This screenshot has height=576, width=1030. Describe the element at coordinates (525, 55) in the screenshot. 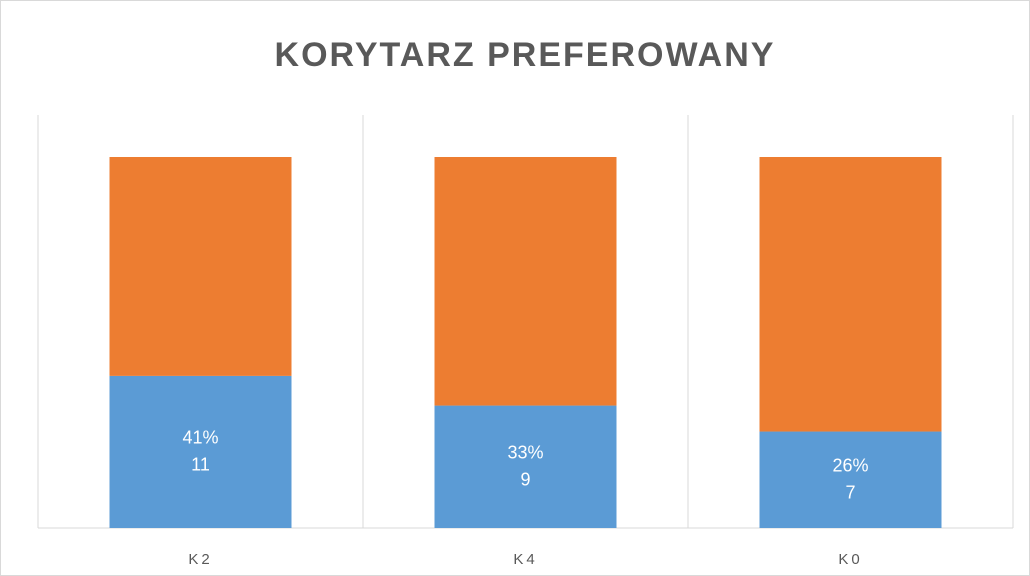

I see `chart-title: KORYTARZ PREFEROWANY` at that location.